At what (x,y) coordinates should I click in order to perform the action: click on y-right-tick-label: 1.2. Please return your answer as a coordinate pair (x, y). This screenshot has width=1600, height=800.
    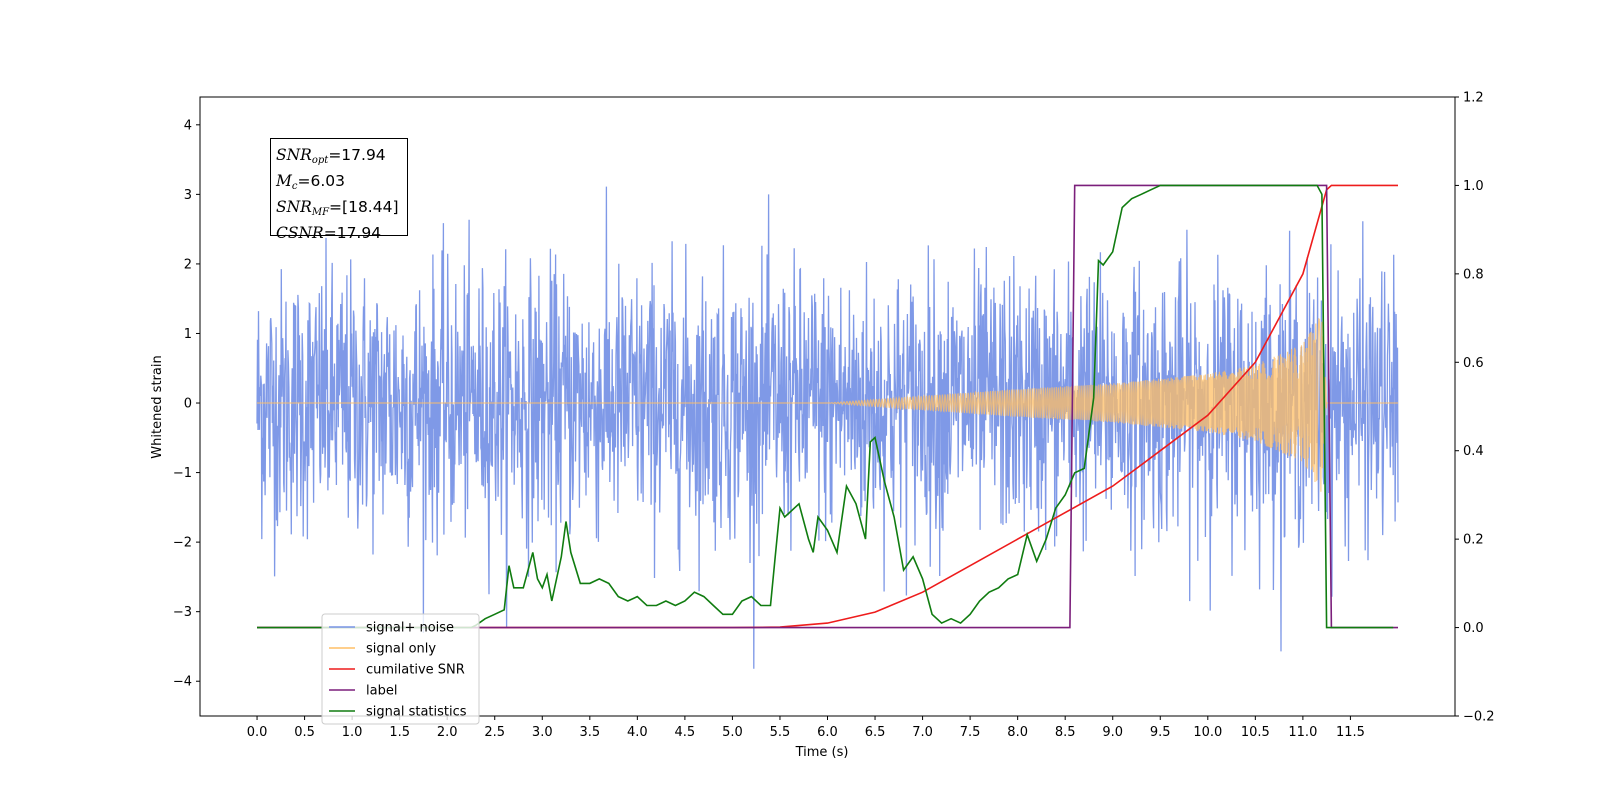
    Looking at the image, I should click on (1473, 98).